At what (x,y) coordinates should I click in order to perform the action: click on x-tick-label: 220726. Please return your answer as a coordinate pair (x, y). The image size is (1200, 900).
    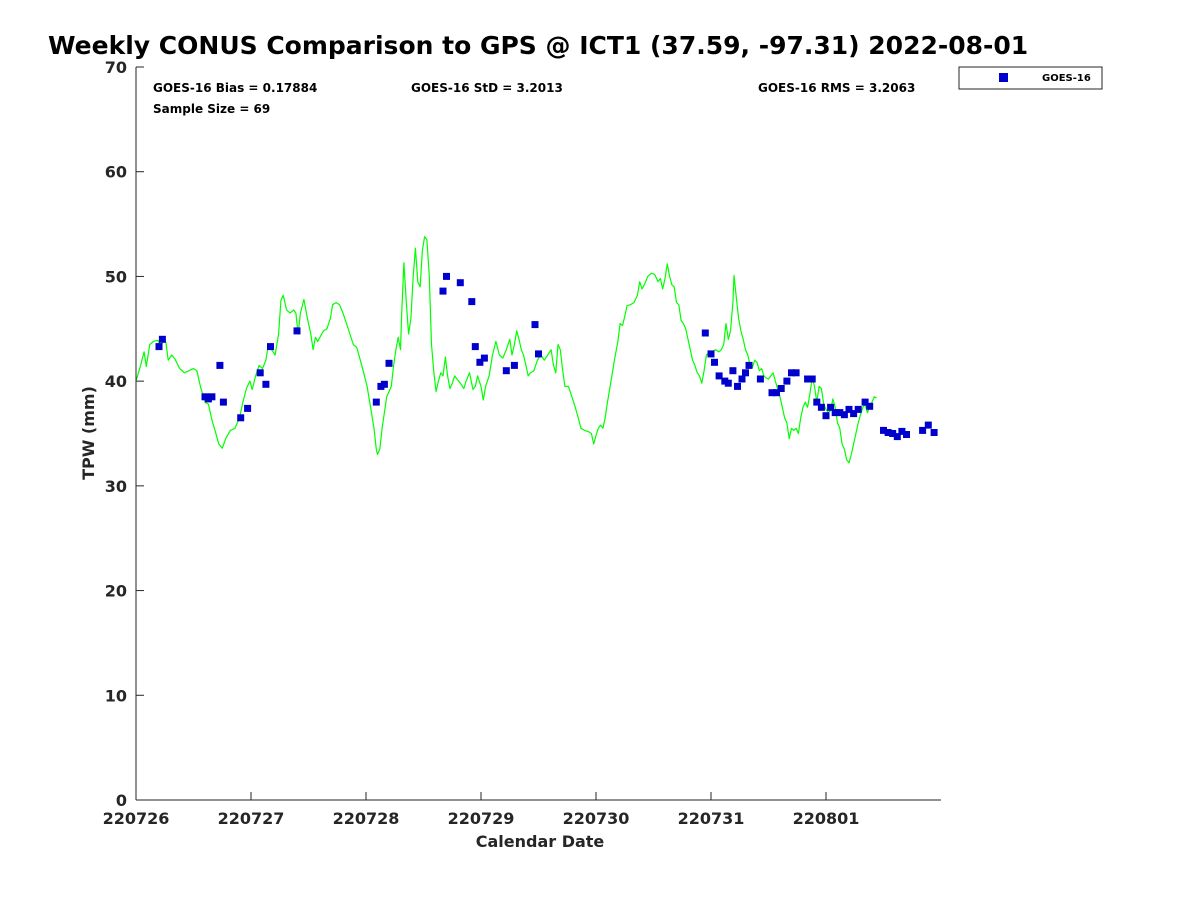
    Looking at the image, I should click on (136, 818).